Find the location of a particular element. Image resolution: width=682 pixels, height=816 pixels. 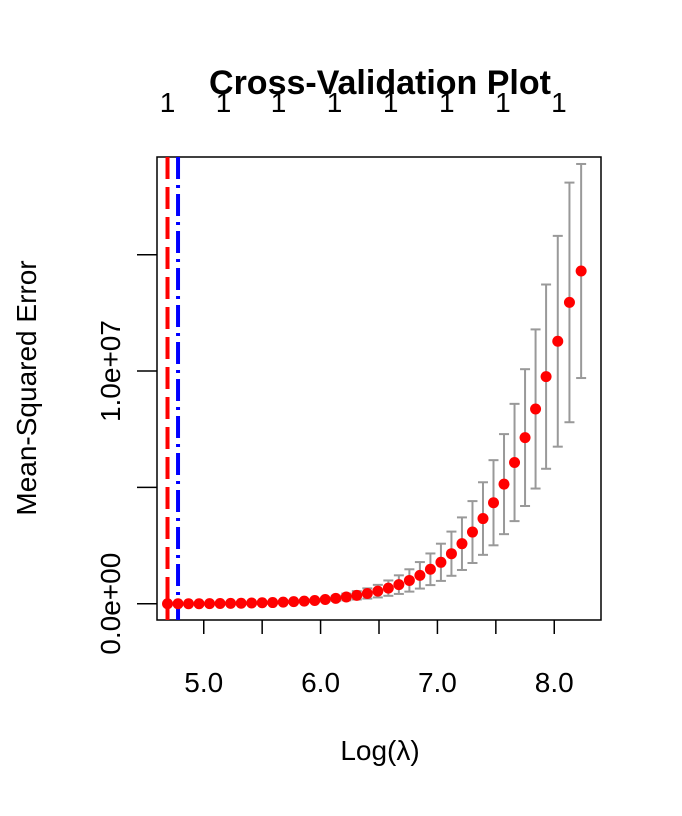

x-axis: 5.0 6.0 7.0 8.0 is located at coordinates (379, 659).